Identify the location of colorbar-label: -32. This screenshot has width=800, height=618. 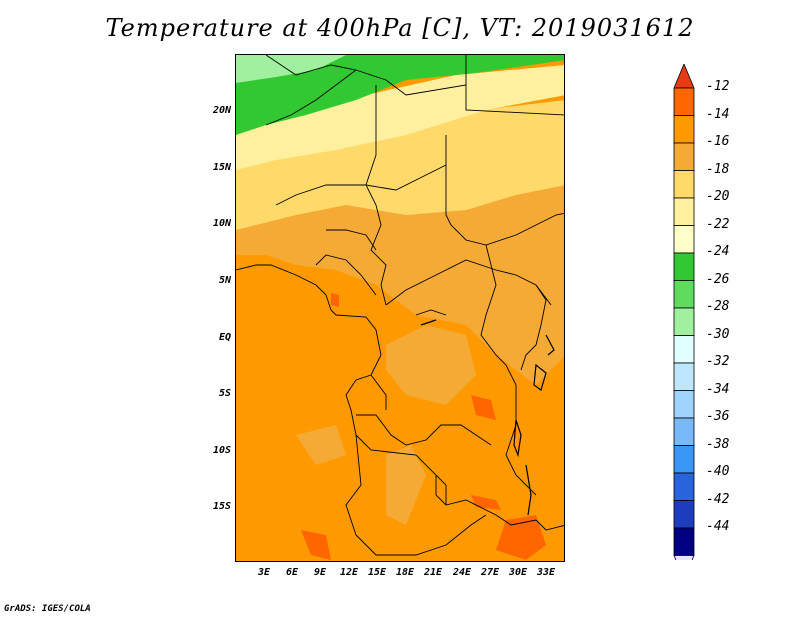
(718, 361).